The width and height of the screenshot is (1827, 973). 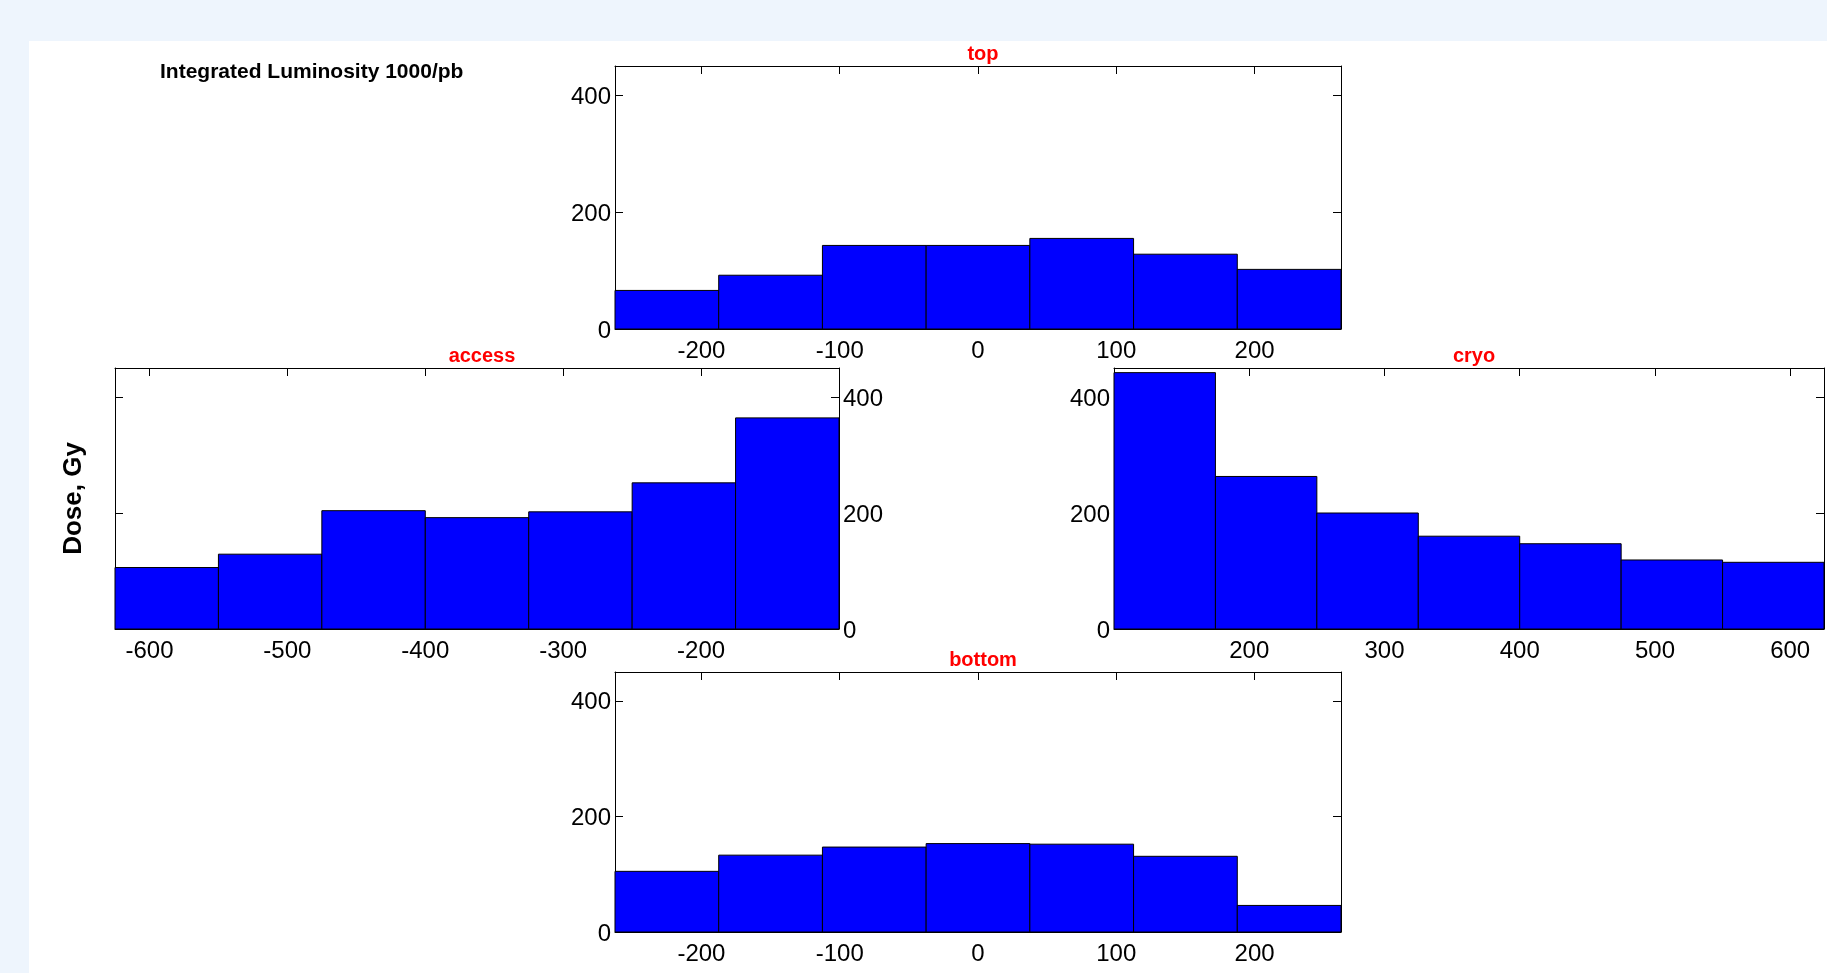 What do you see at coordinates (72, 498) in the screenshot?
I see `y-axis-title: Dose, Gy` at bounding box center [72, 498].